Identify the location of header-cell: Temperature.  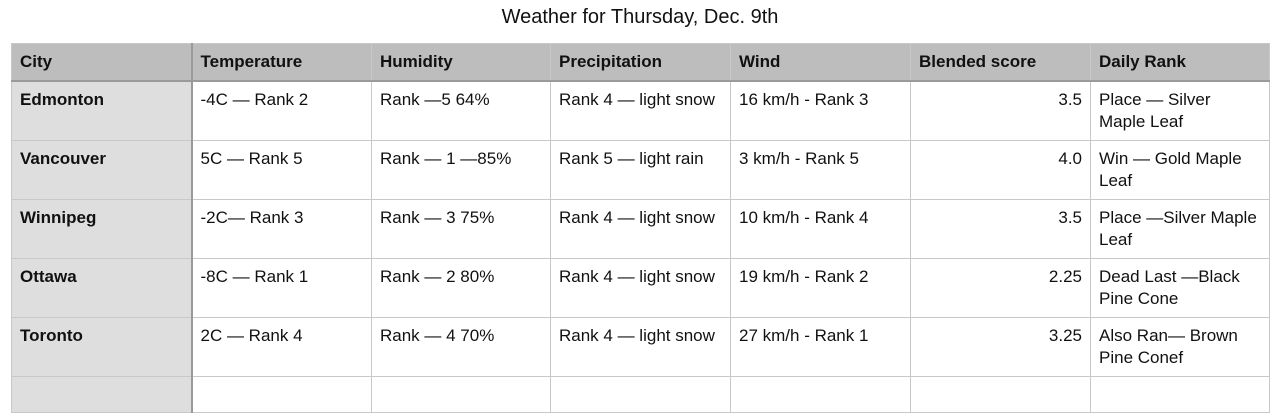
(281, 62).